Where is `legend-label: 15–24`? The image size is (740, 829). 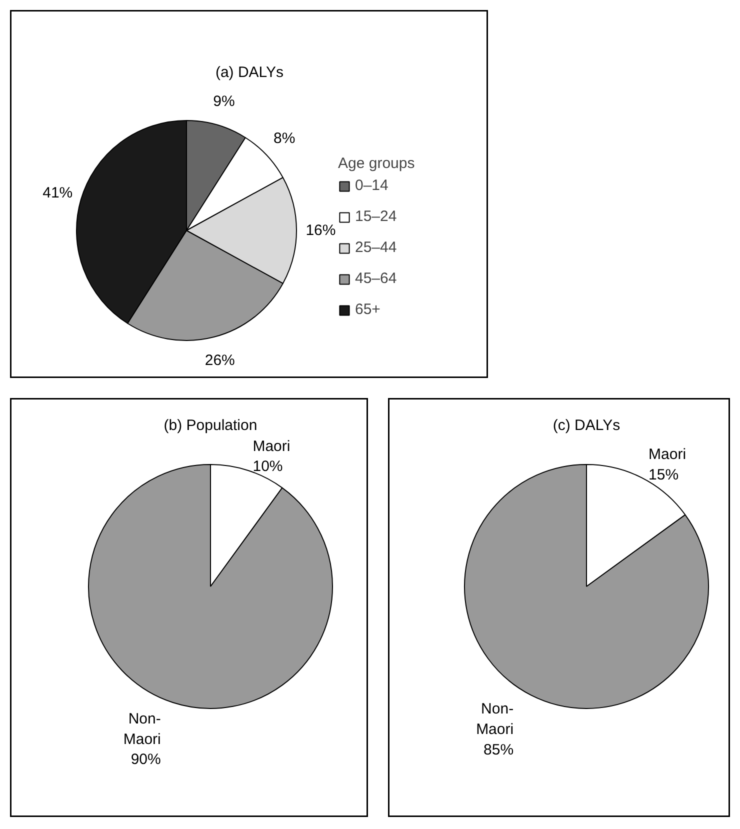 legend-label: 15–24 is located at coordinates (376, 216).